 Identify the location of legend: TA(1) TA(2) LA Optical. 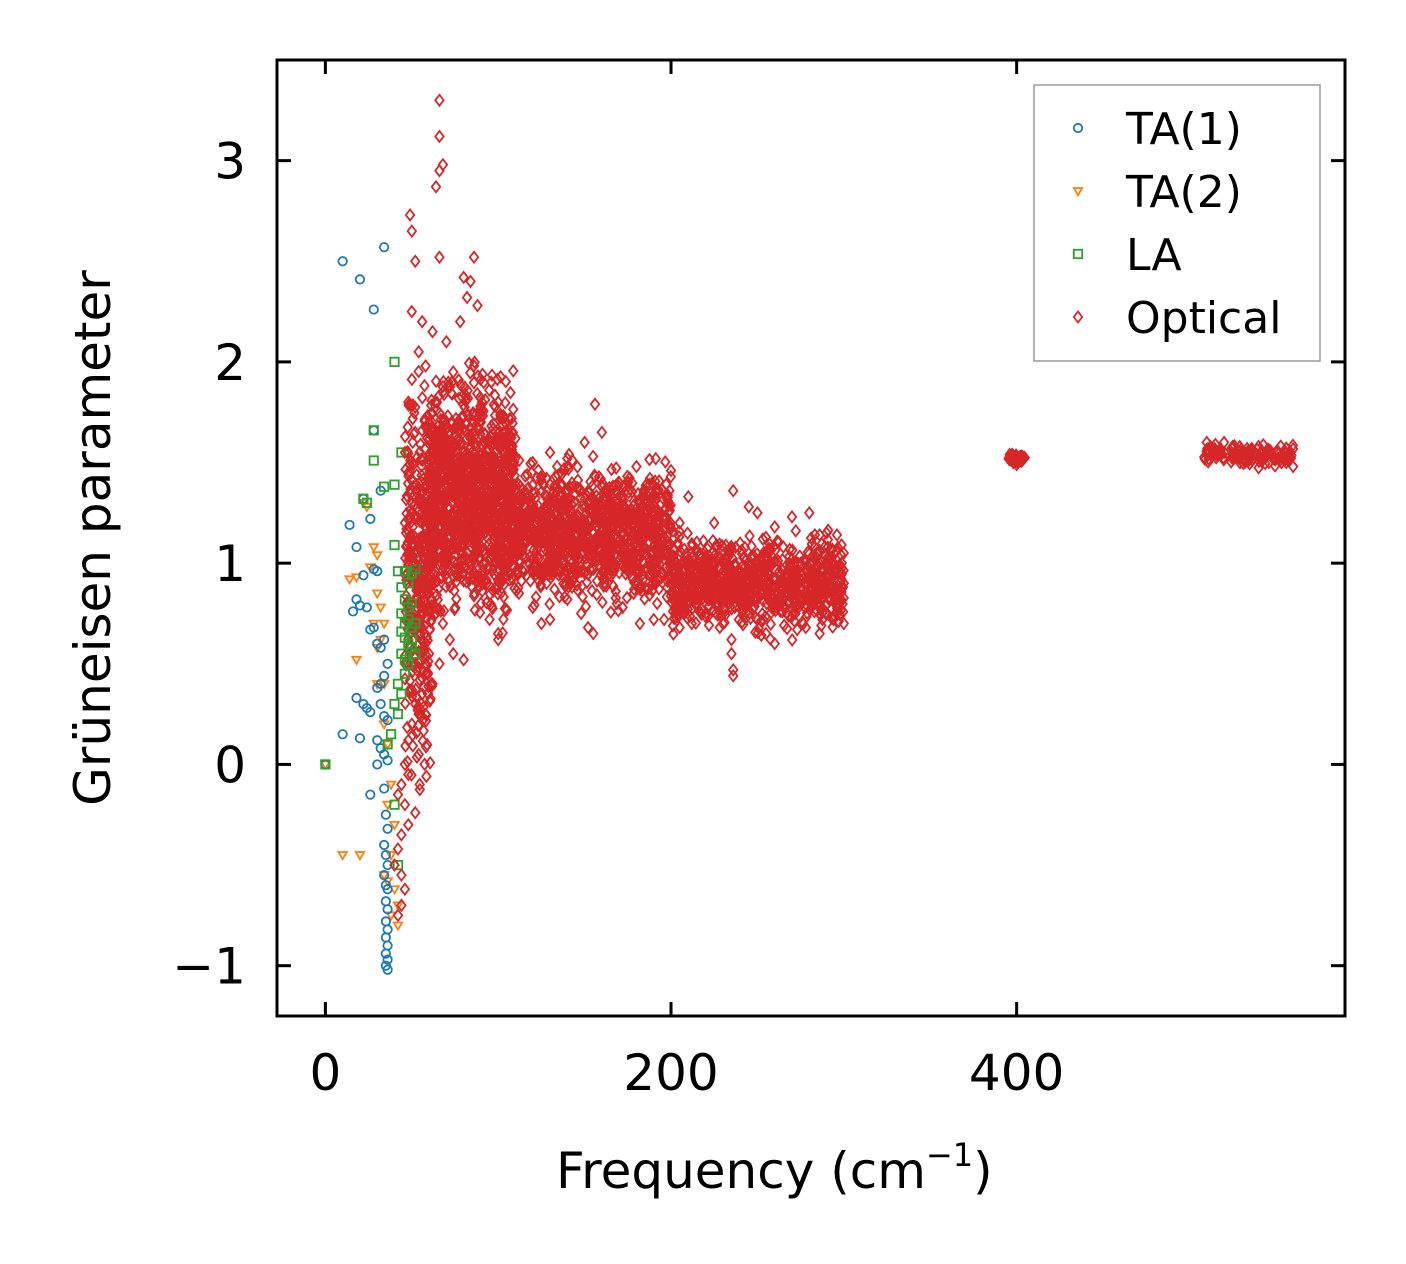
(1177, 223).